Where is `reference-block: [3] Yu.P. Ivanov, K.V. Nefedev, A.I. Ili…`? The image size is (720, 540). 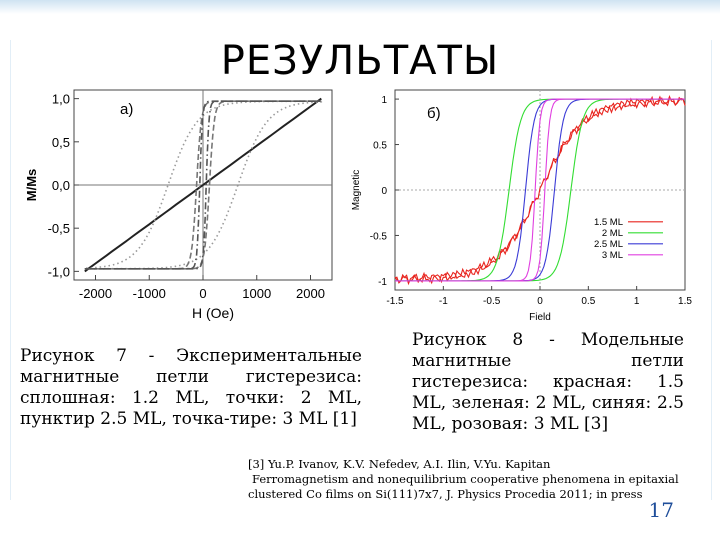 reference-block: [3] Yu.P. Ivanov, K.V. Nefedev, A.I. Ili… is located at coordinates (473, 479).